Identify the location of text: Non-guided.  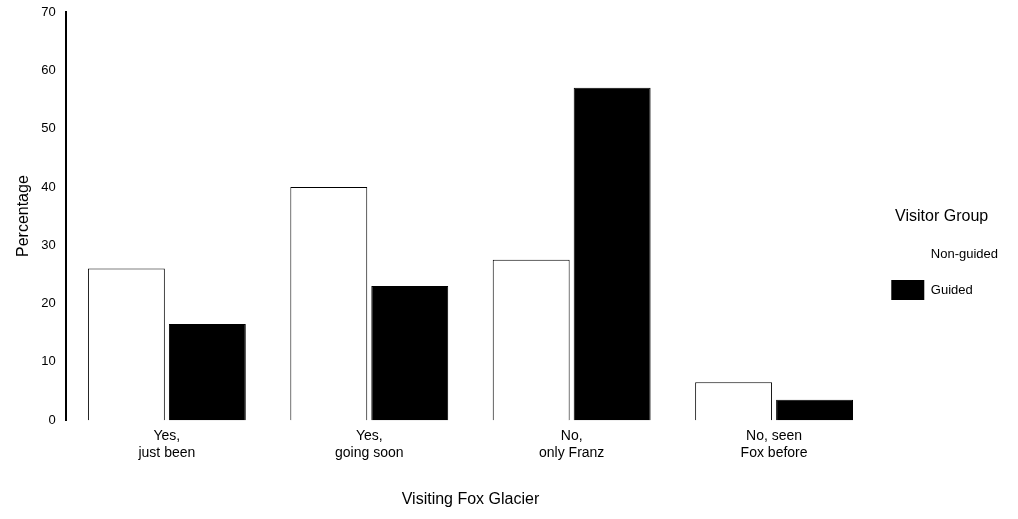
(964, 253).